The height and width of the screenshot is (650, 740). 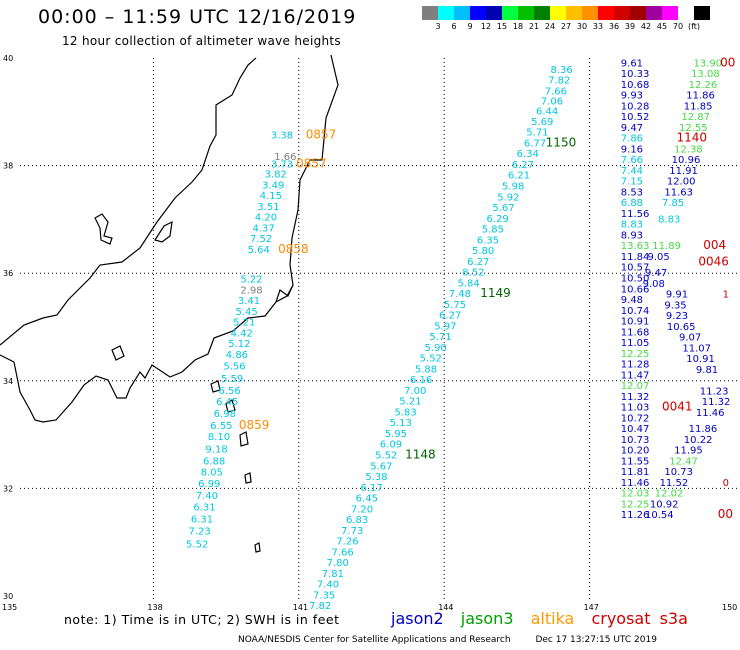 What do you see at coordinates (635, 397) in the screenshot?
I see `swh-value-label: 11.32` at bounding box center [635, 397].